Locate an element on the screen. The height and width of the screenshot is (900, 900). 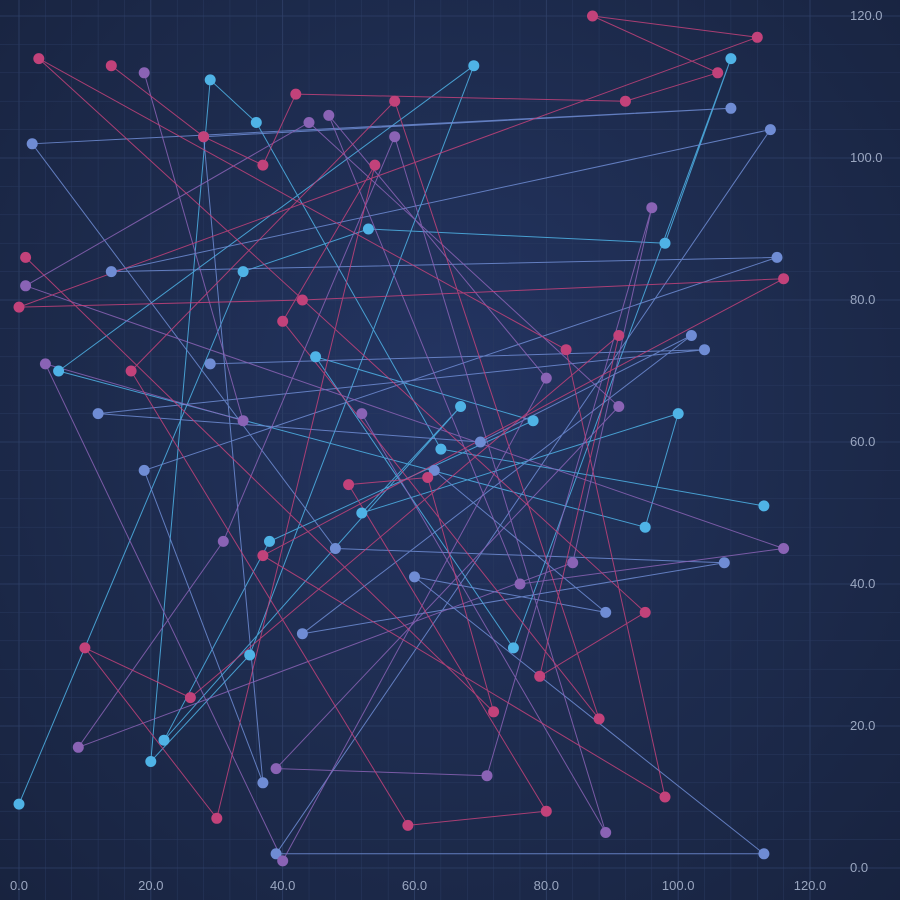
x-tick-label: 20.0 is located at coordinates (150, 885).